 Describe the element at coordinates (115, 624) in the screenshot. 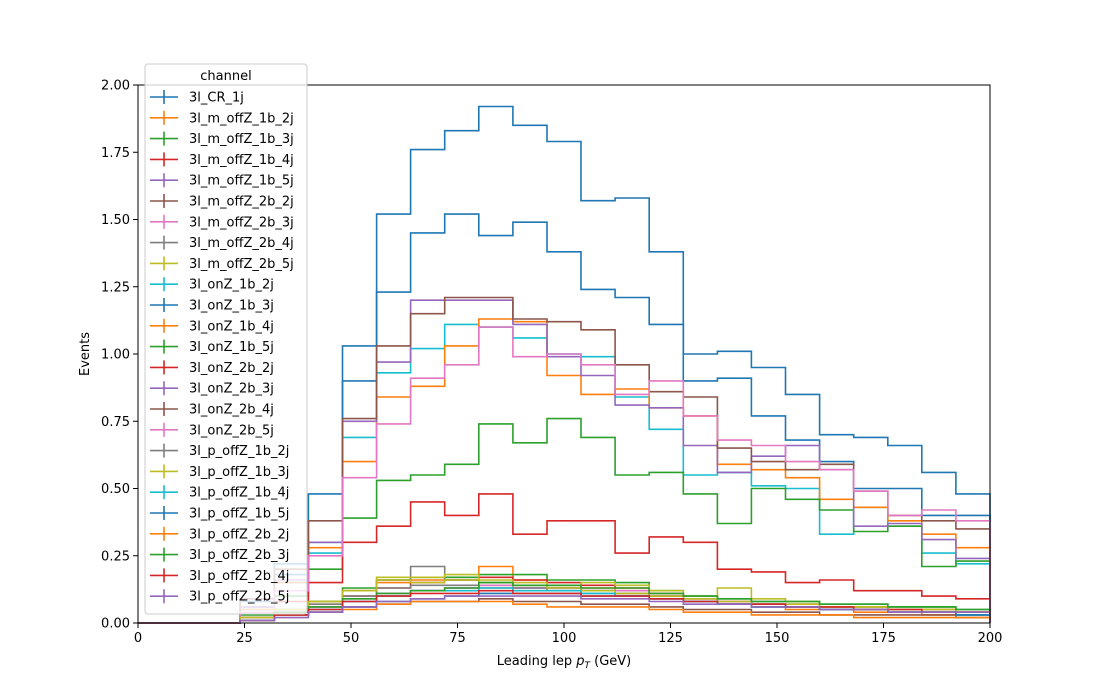

I see `y-tick-label: 0.00` at that location.